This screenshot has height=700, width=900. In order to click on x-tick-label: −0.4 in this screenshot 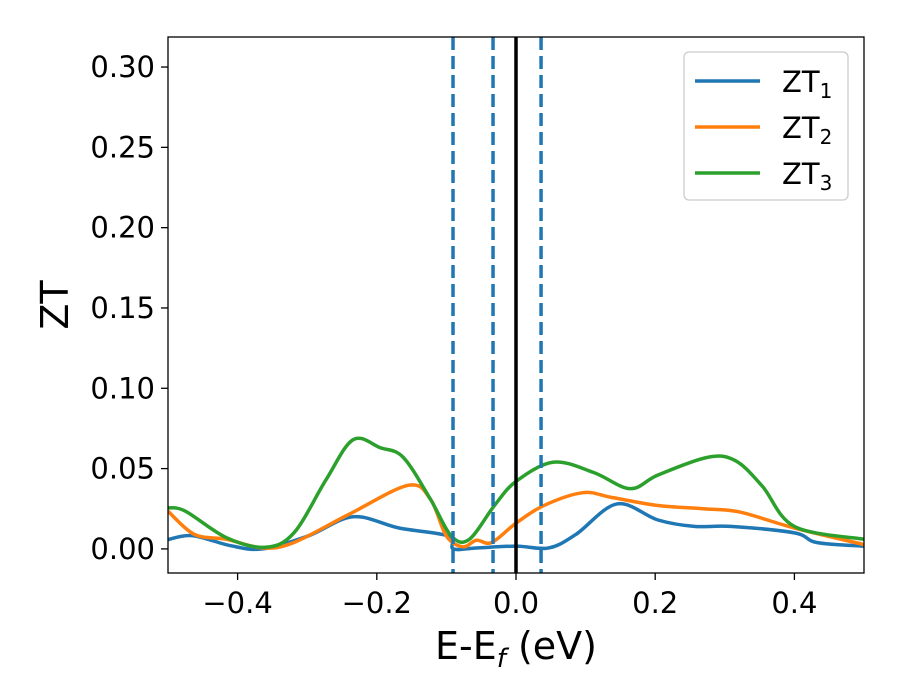, I will do `click(237, 603)`.